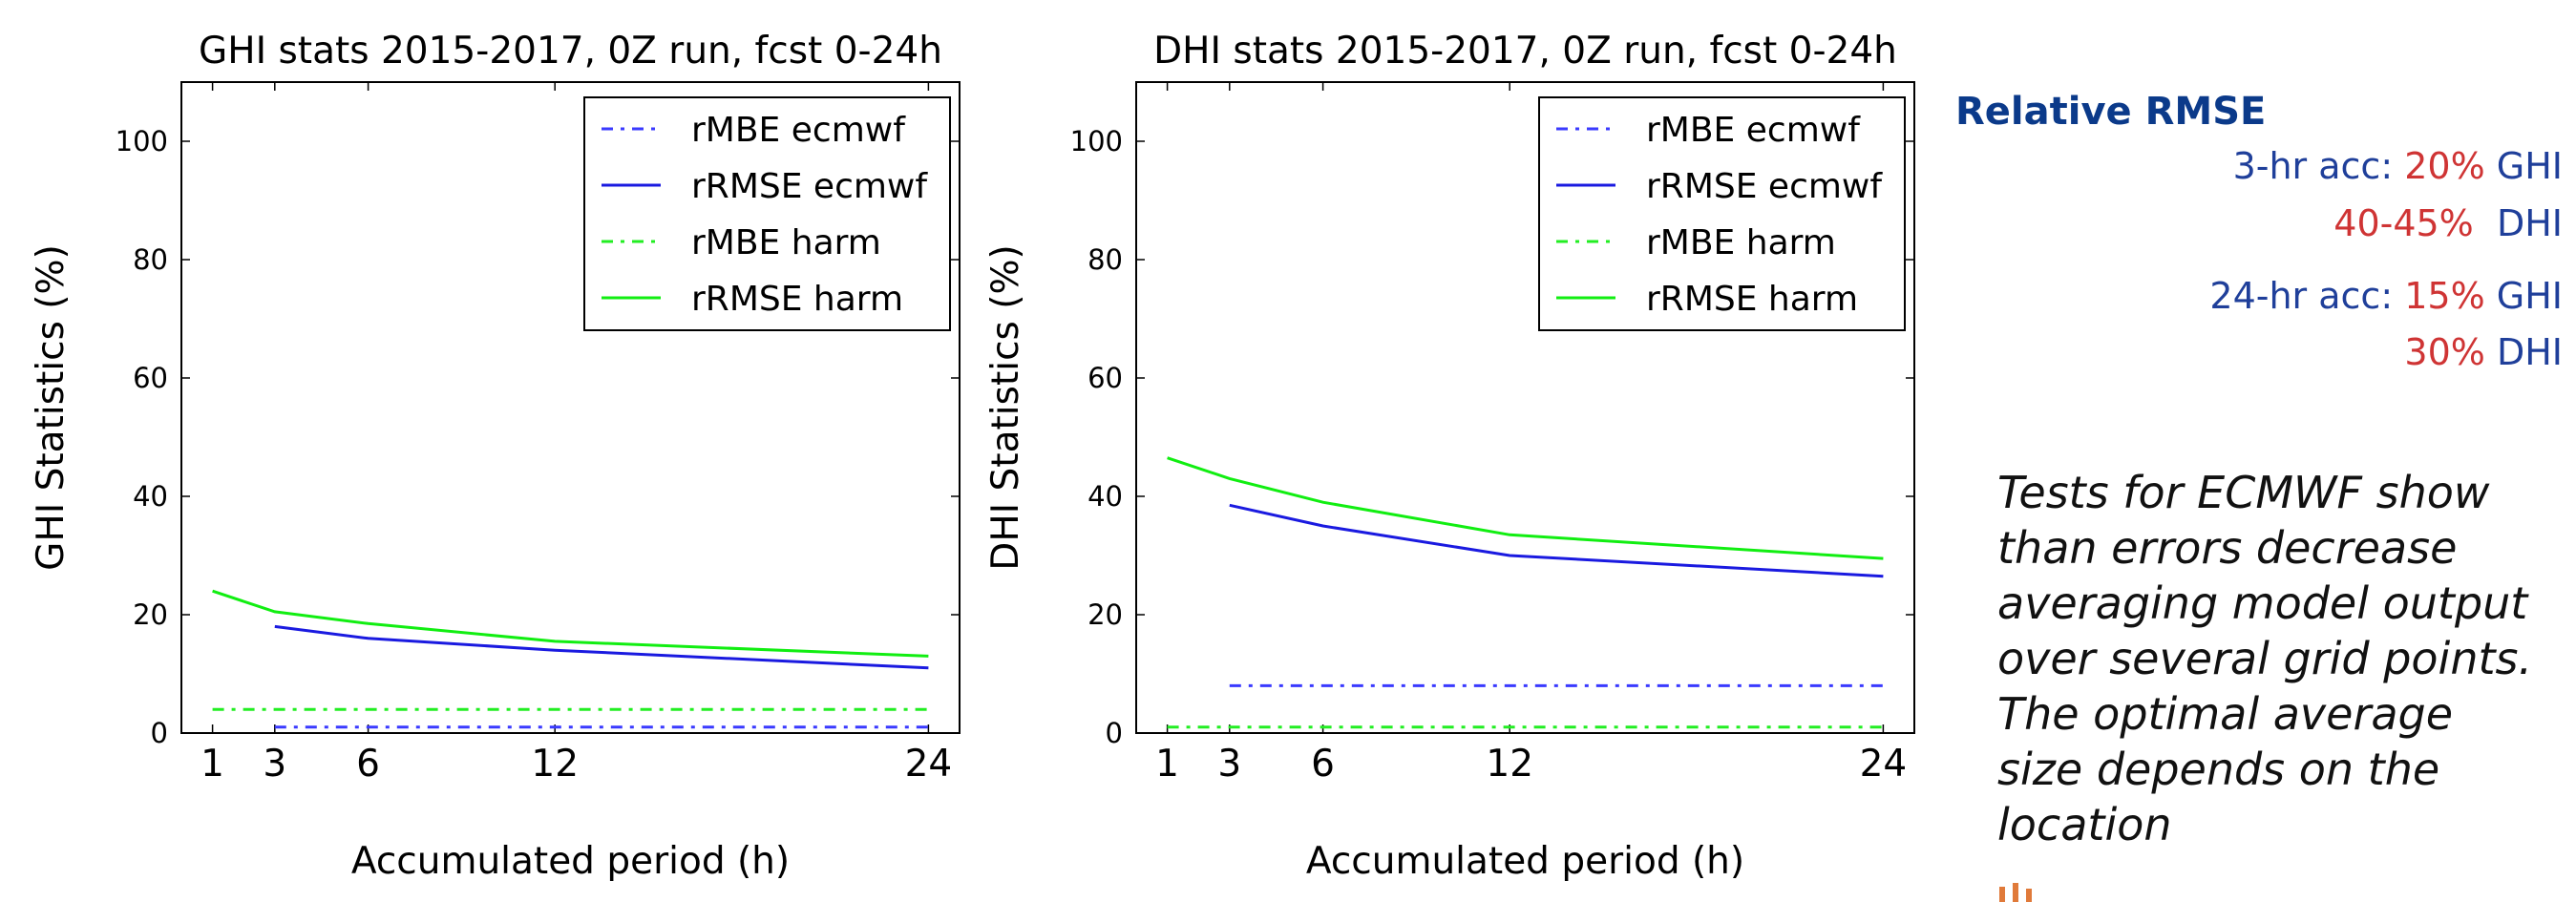 The height and width of the screenshot is (902, 2576). I want to click on acc-row-value: 15%, so click(2444, 296).